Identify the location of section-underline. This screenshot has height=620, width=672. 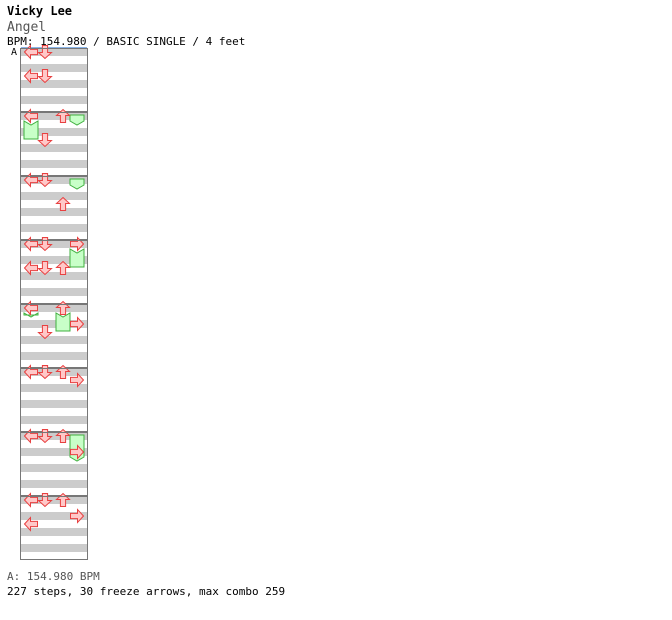
(54, 47).